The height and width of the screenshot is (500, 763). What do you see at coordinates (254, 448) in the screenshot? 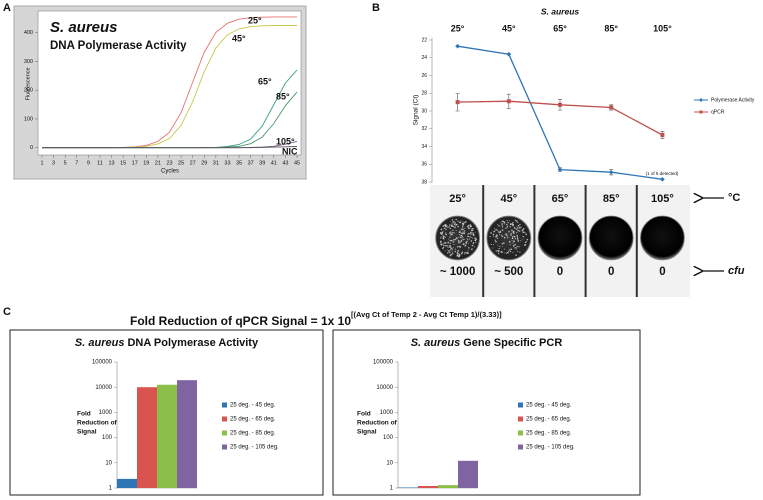
I see `legend-label: 25 deg. - 105 deg.` at bounding box center [254, 448].